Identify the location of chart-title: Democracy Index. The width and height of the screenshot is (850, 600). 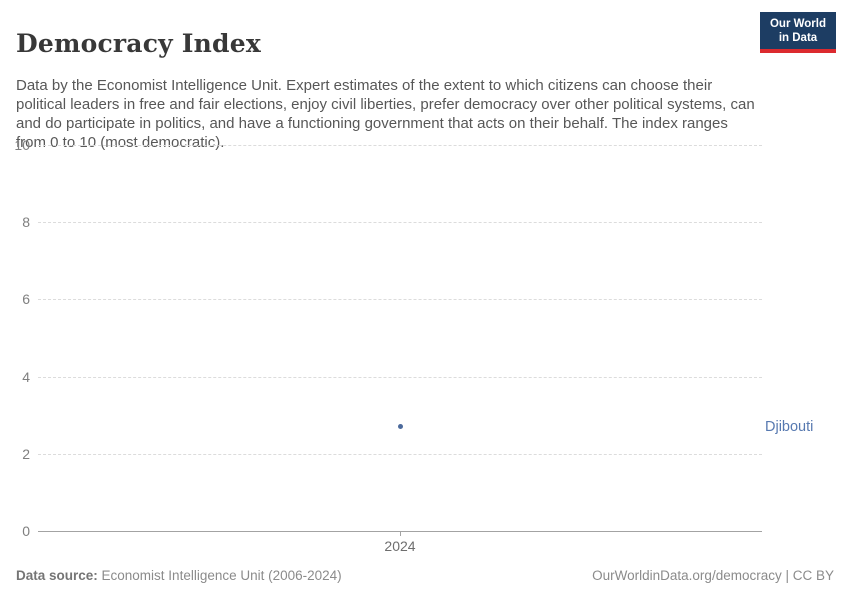
(138, 43).